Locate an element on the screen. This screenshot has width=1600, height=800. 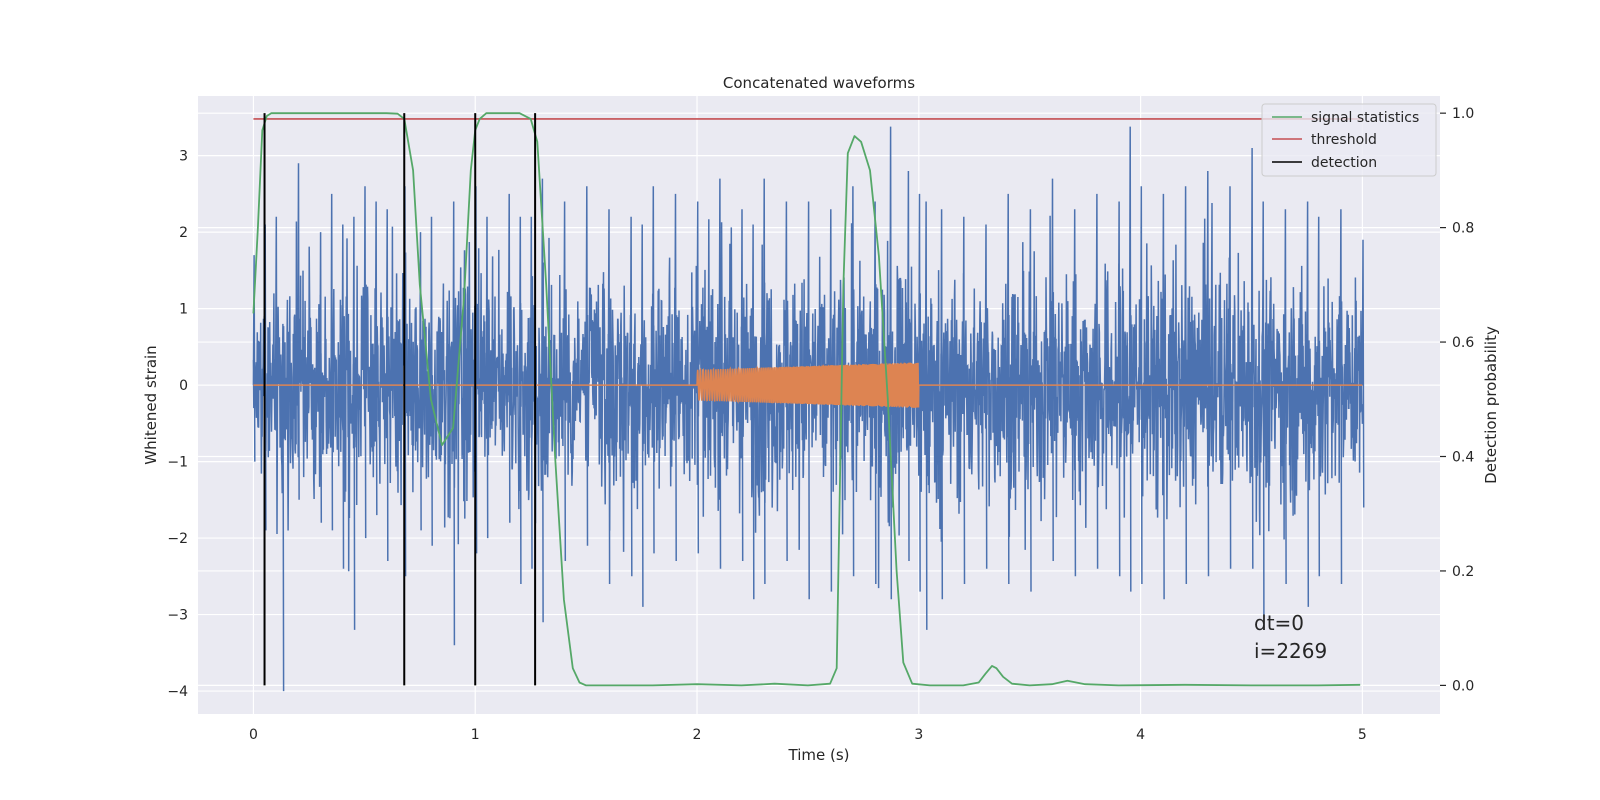
y-tick-label-right: 0.6 is located at coordinates (1463, 343).